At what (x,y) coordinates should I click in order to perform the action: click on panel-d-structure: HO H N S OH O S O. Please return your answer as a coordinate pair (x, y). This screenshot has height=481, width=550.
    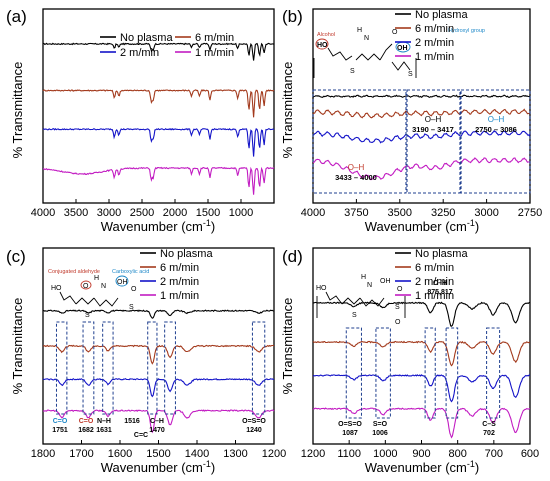
    Looking at the image, I should click on (361, 300).